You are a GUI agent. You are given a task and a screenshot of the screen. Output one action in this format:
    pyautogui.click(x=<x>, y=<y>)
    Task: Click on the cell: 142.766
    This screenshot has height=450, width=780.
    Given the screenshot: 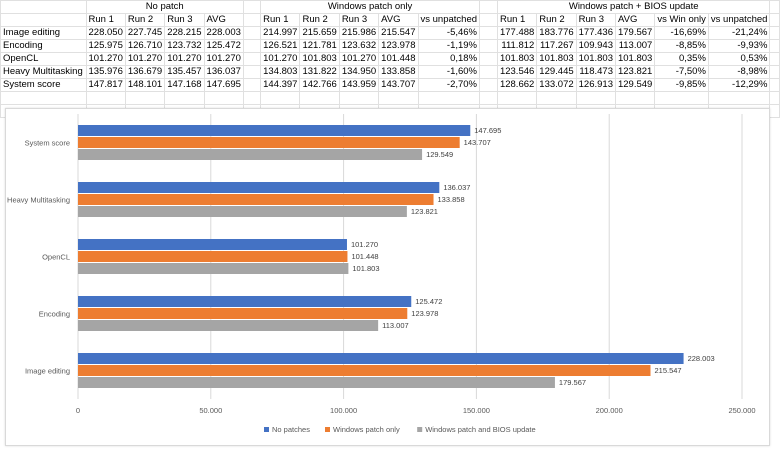 What is the action you would take?
    pyautogui.click(x=319, y=85)
    